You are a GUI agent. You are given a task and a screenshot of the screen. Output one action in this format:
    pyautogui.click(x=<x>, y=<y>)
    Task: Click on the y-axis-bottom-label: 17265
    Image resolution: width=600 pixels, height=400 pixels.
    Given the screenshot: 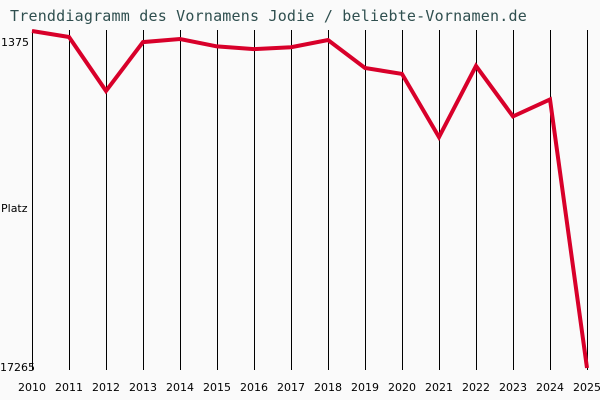 What is the action you would take?
    pyautogui.click(x=17, y=367)
    